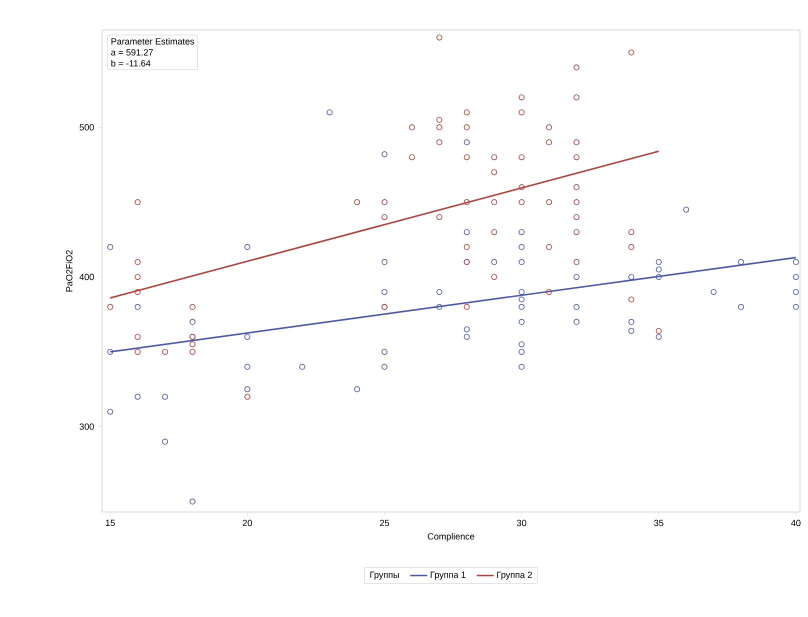 This screenshot has width=808, height=617. What do you see at coordinates (659, 523) in the screenshot?
I see `x-tick-label: 35` at bounding box center [659, 523].